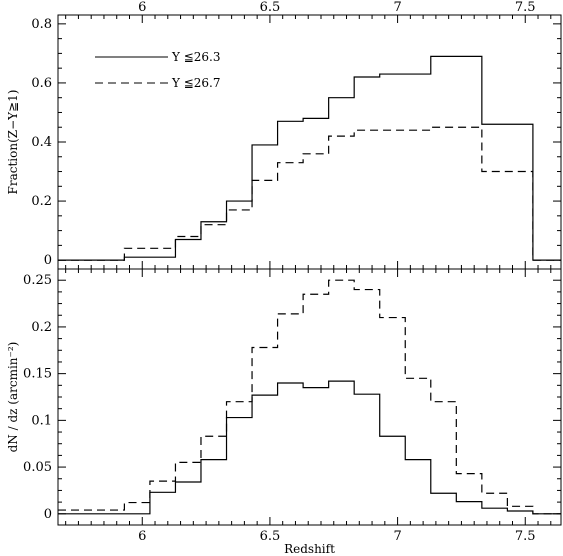 This screenshot has width=563, height=556. Describe the element at coordinates (13, 142) in the screenshot. I see `top-panel-y-axis-label: Fraction(Z−Y≧1)` at that location.